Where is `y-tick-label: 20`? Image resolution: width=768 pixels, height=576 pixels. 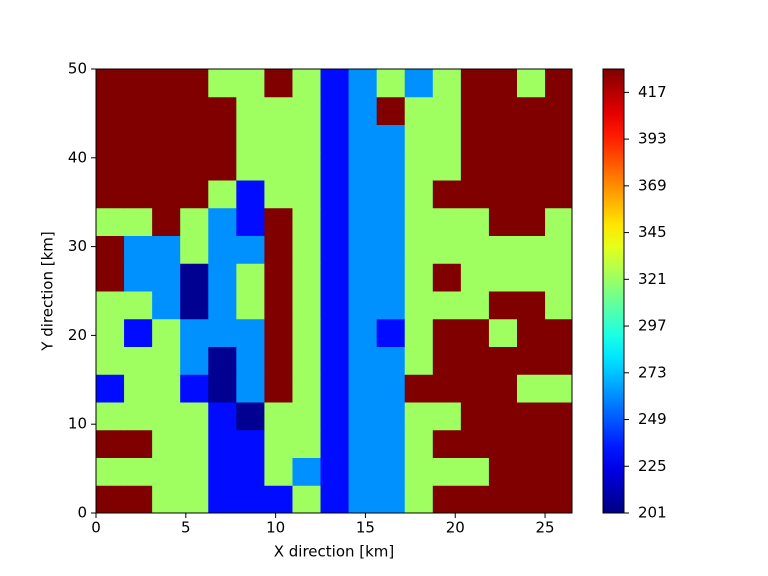 y-tick-label: 20 is located at coordinates (77, 335).